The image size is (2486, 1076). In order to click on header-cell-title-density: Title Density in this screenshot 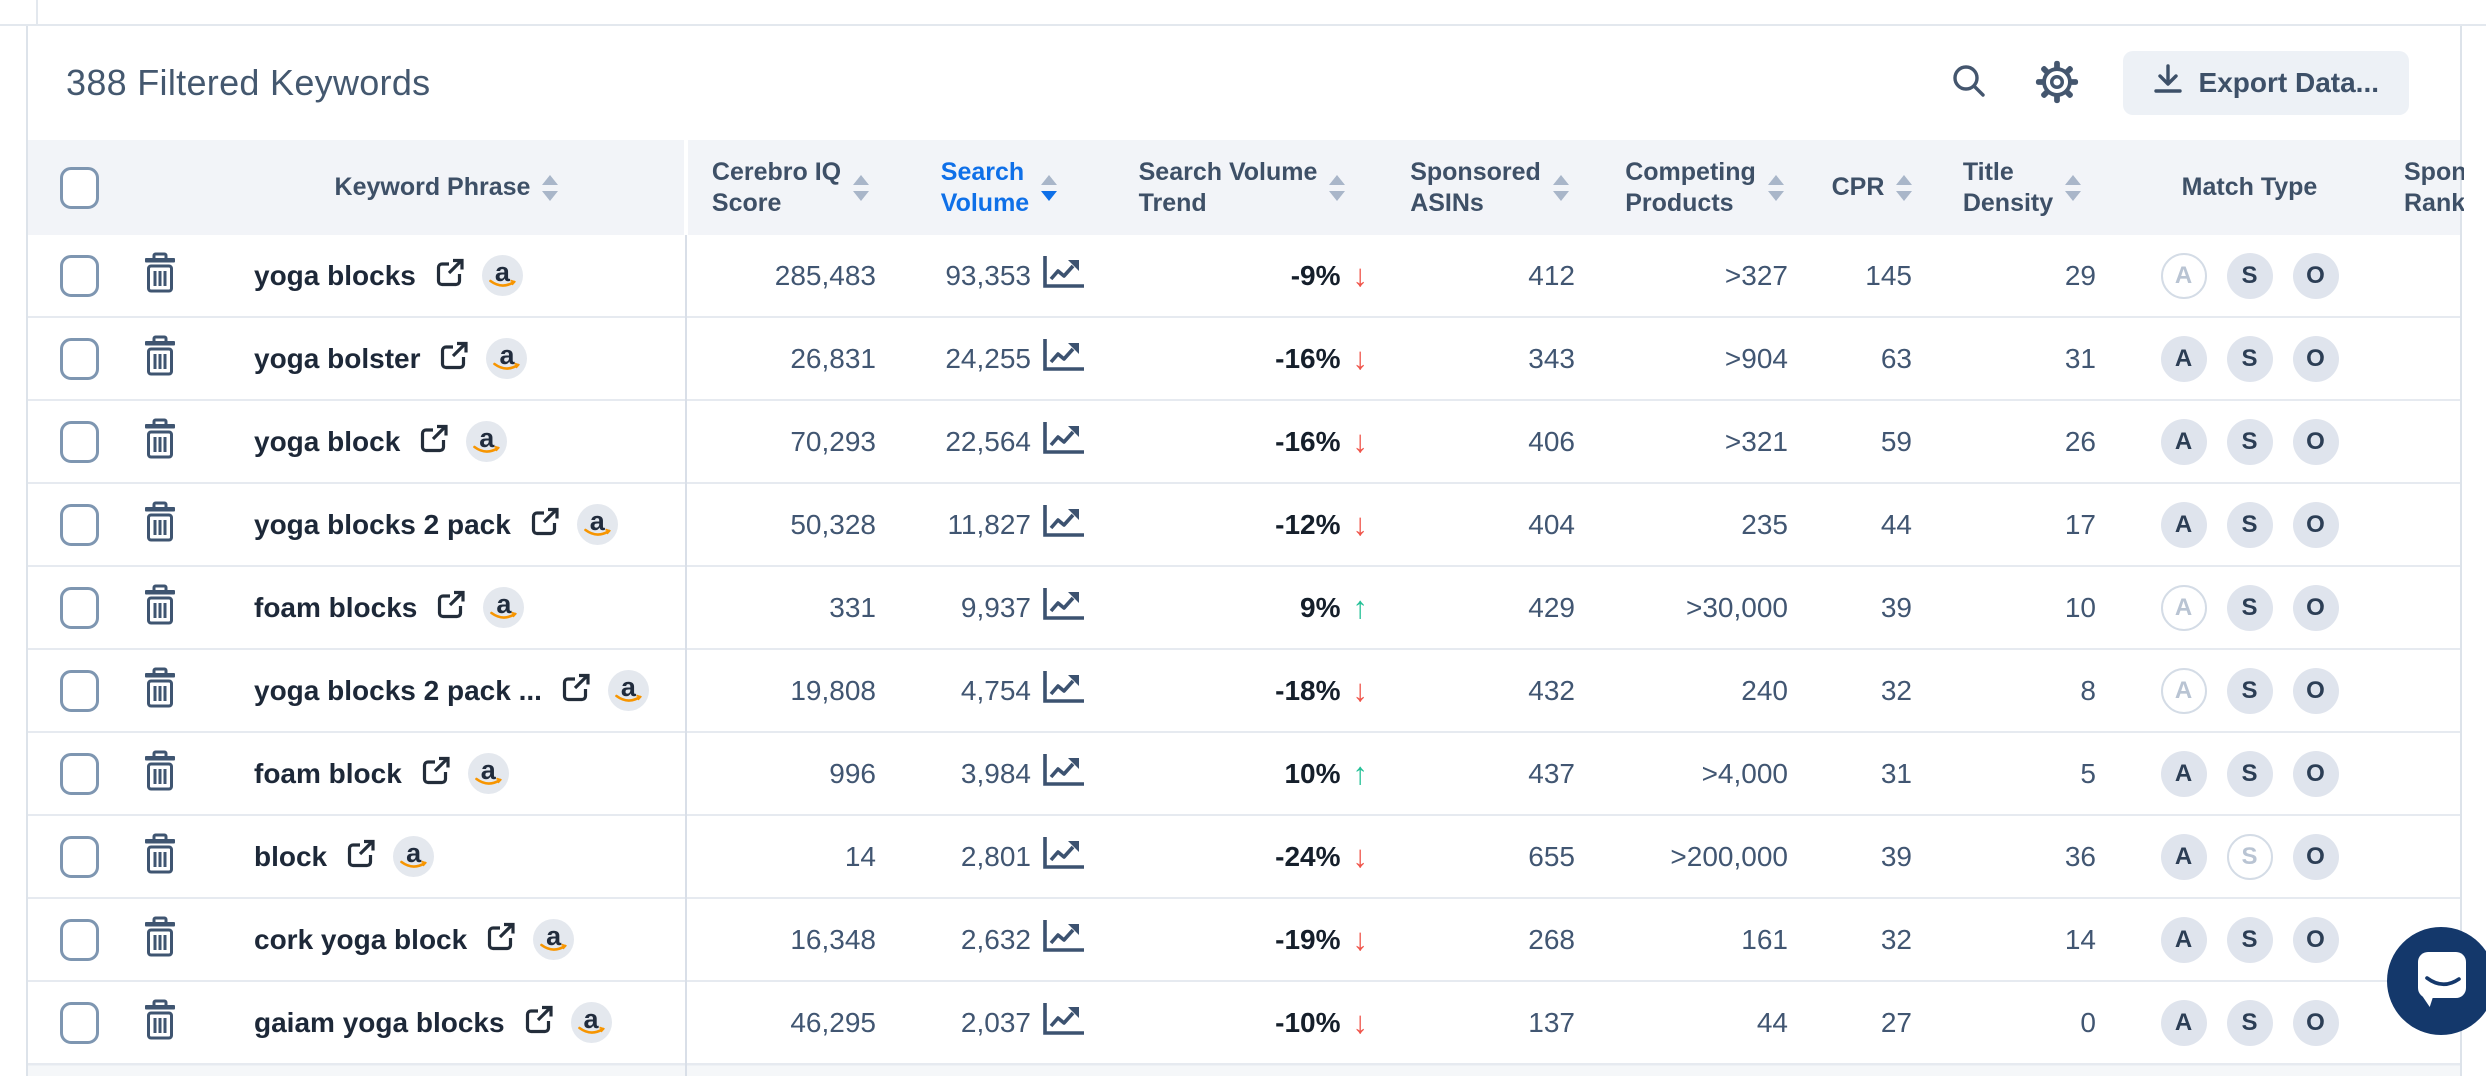, I will do `click(2022, 187)`.